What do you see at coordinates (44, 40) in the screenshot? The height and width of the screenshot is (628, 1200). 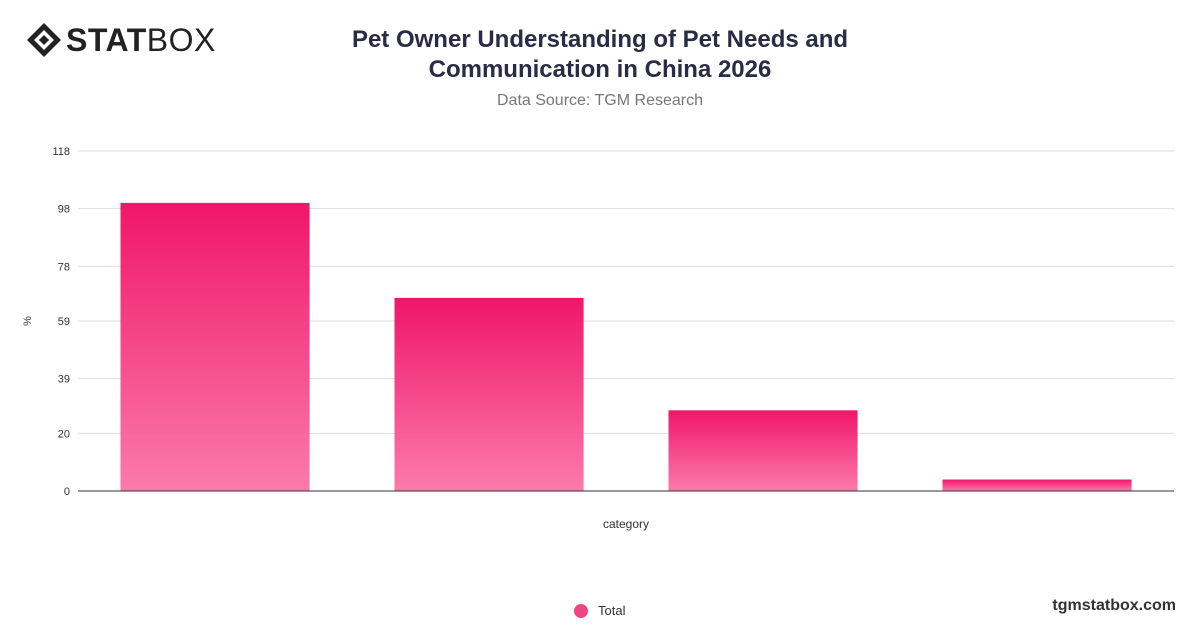 I see `statbox-logo-icon` at bounding box center [44, 40].